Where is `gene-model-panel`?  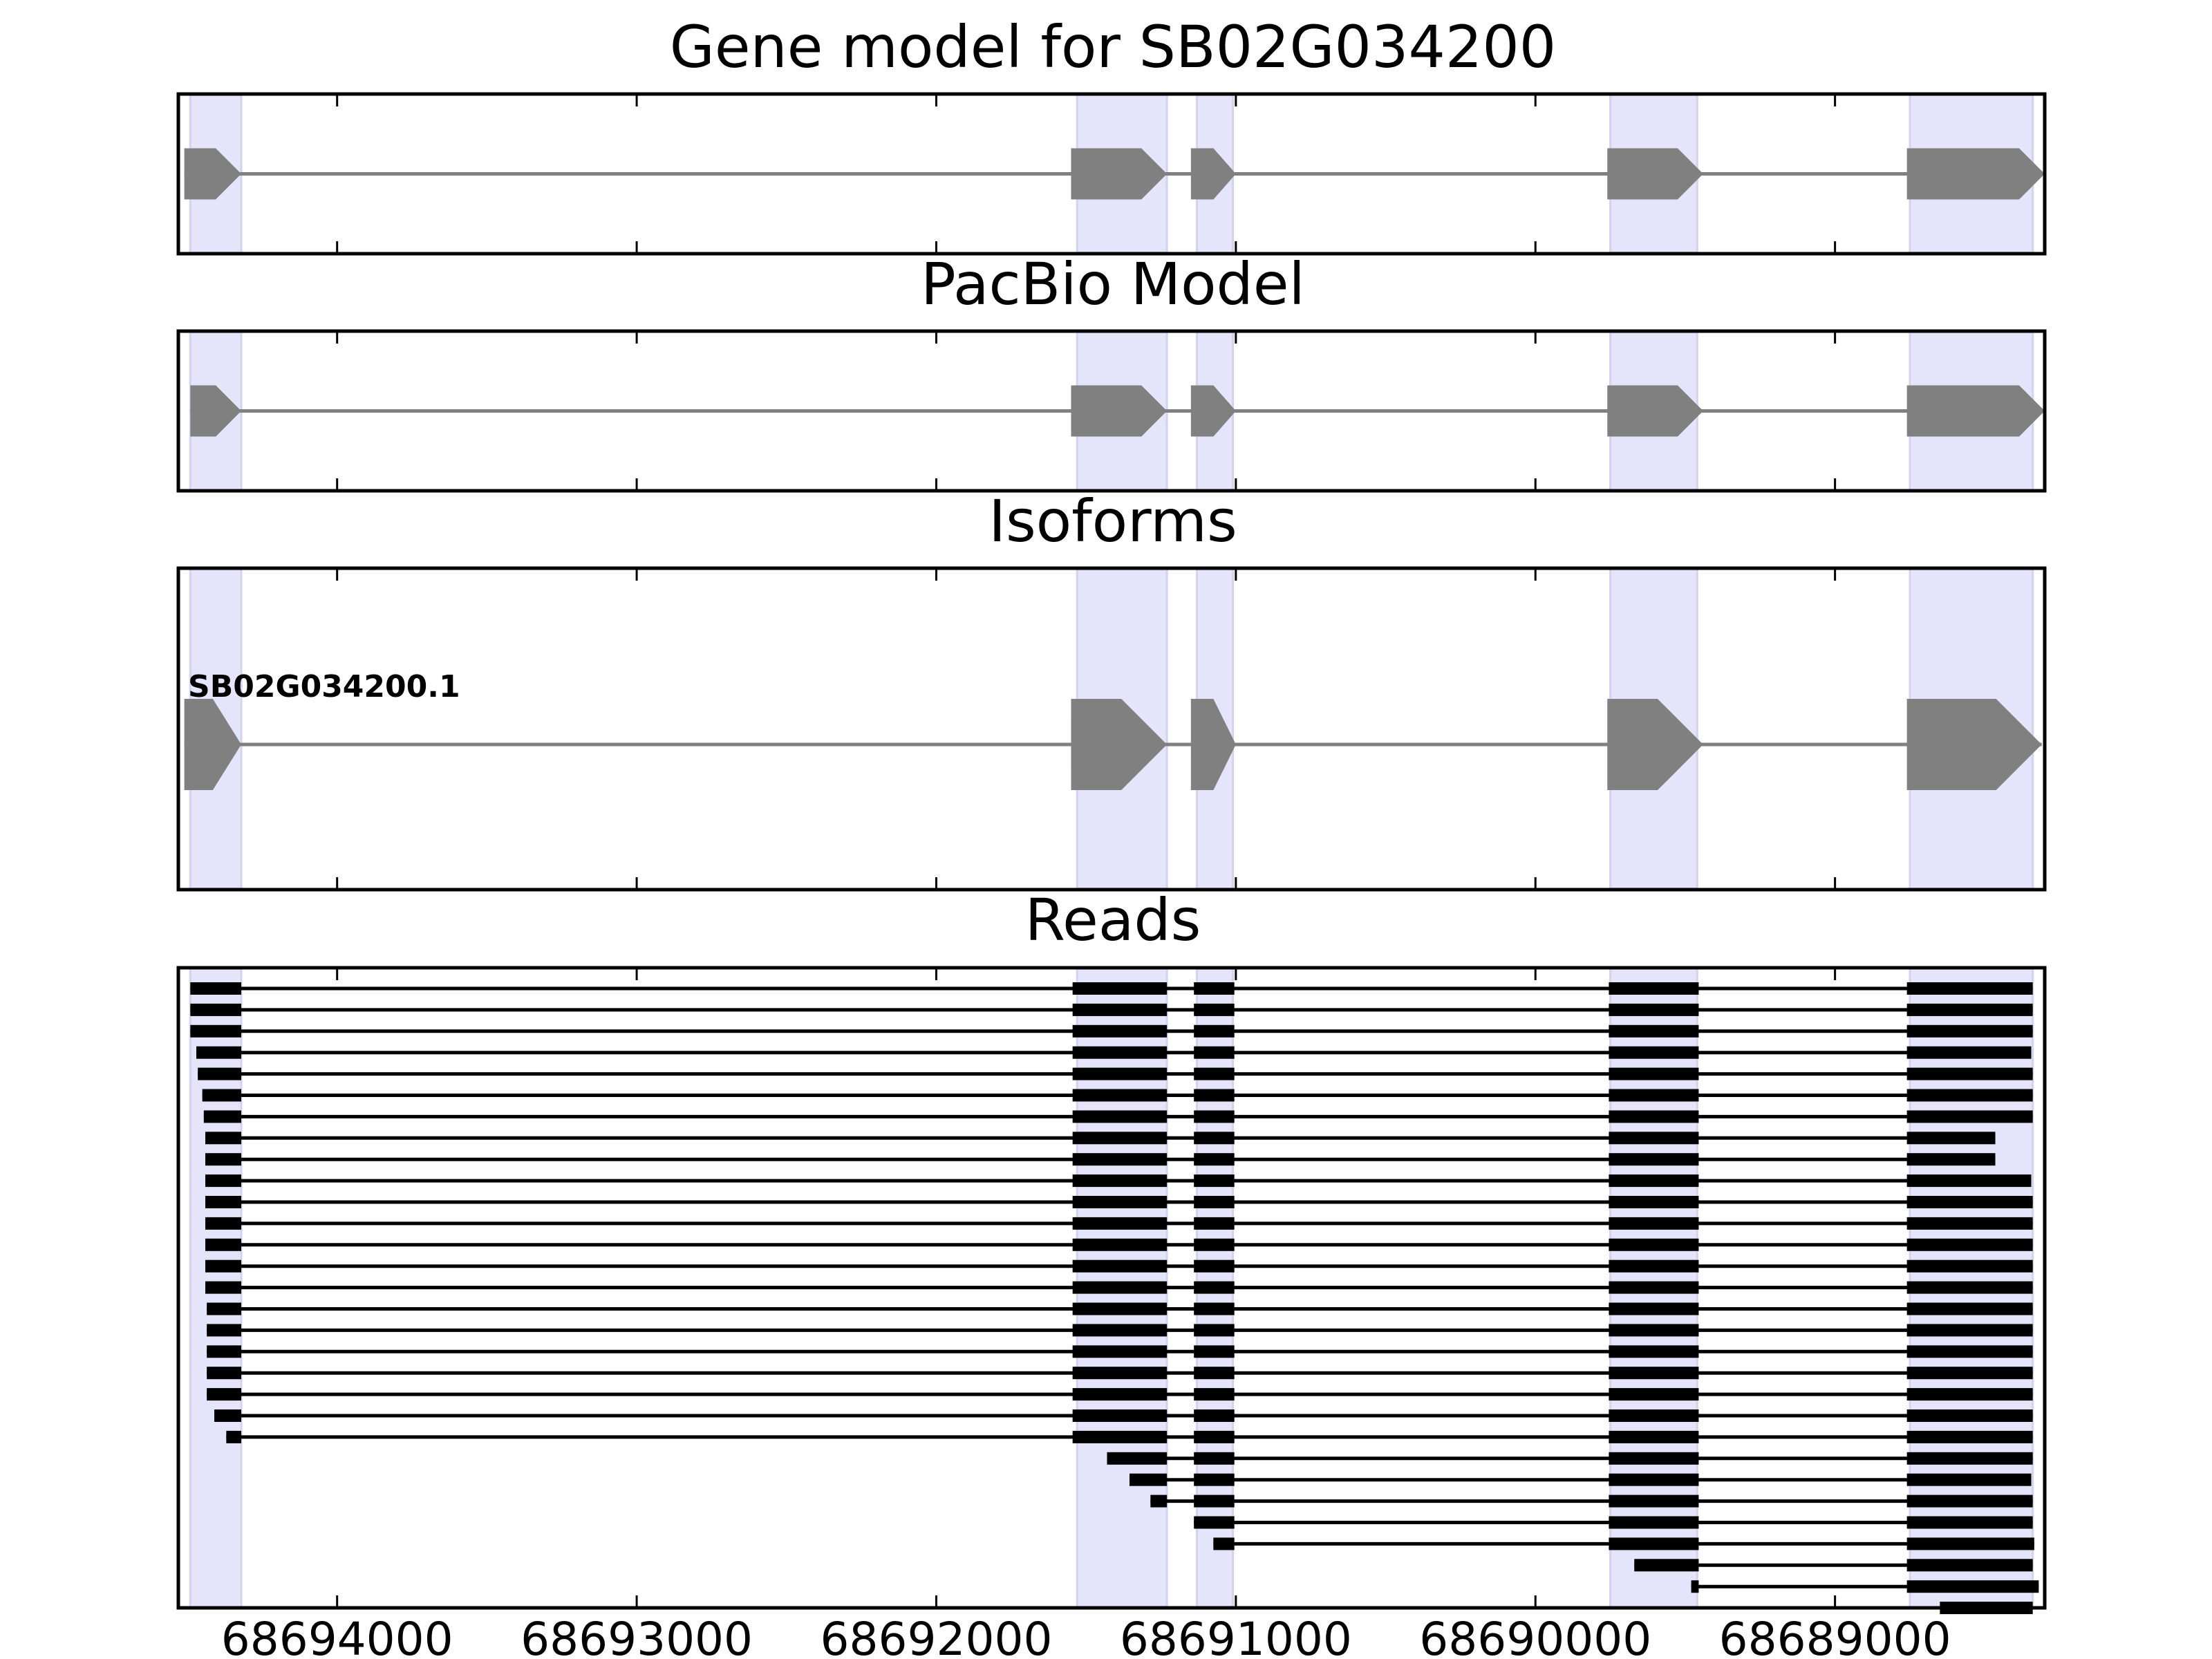 gene-model-panel is located at coordinates (1111, 174).